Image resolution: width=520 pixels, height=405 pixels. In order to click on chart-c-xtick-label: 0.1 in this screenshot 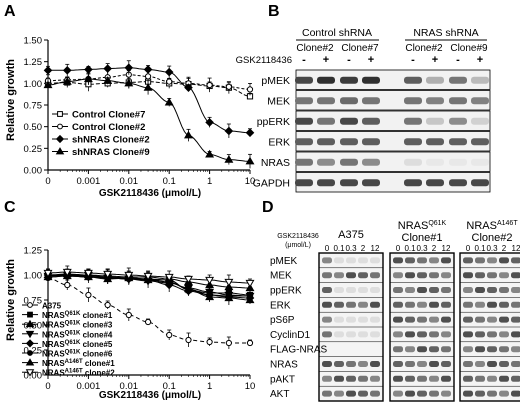, I will do `click(169, 386)`.